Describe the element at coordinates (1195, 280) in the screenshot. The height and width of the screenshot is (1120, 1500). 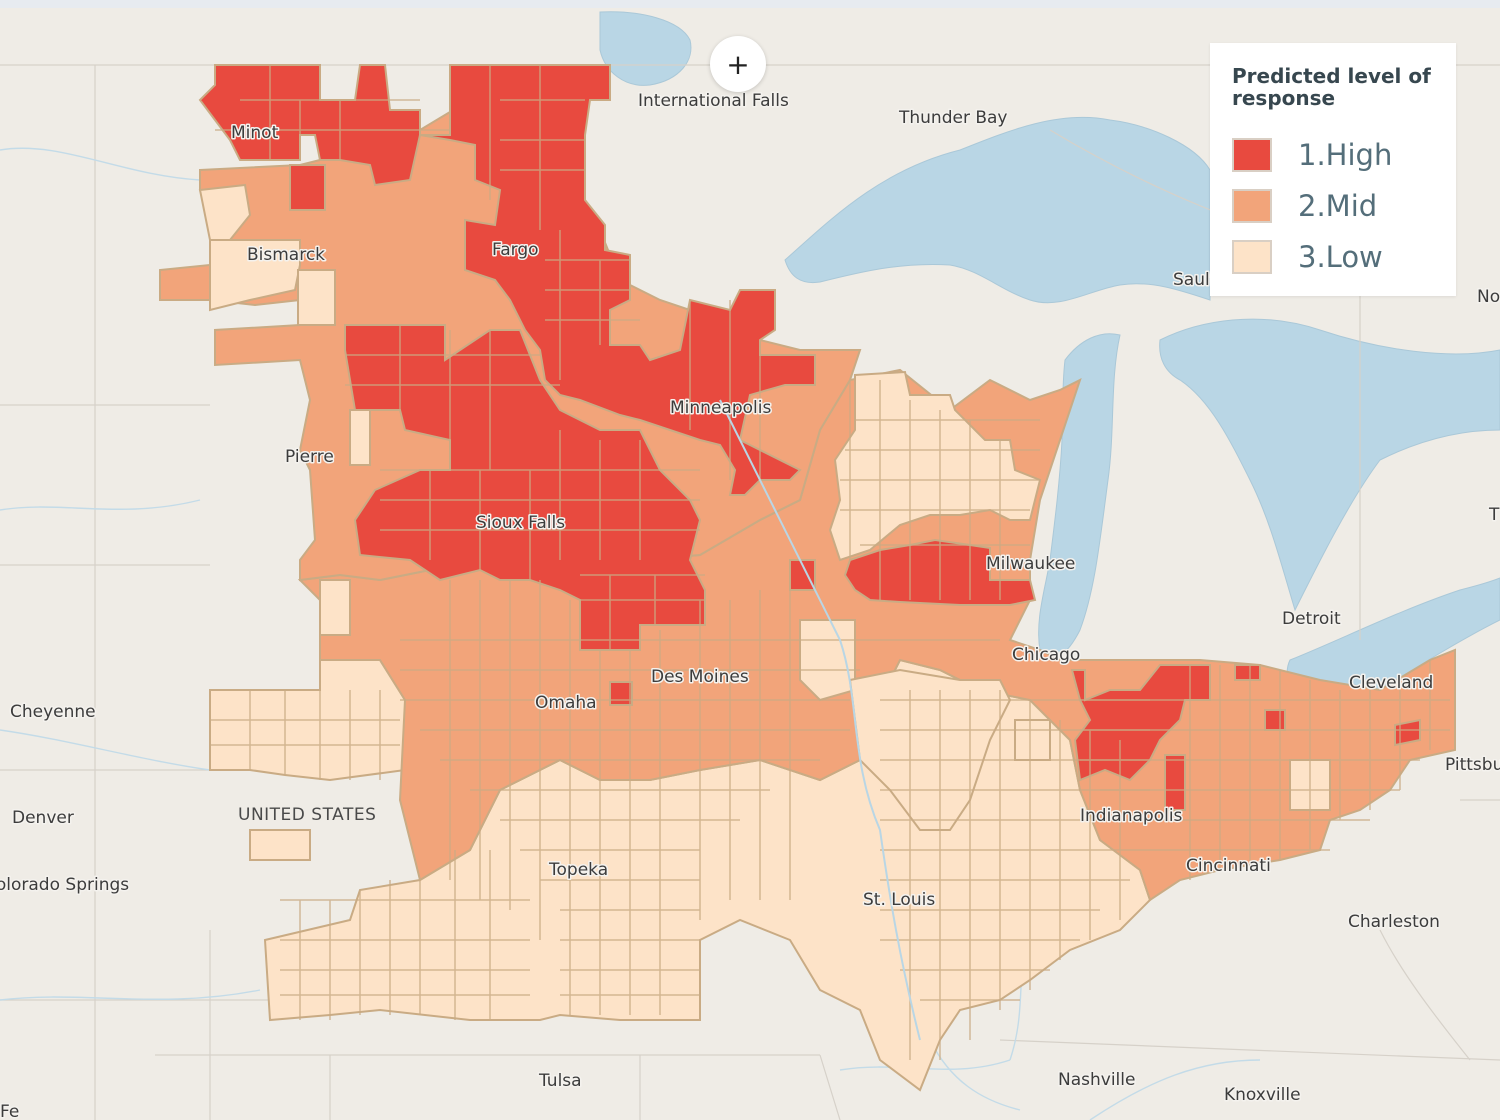
I see `city-label-sault: Sault` at that location.